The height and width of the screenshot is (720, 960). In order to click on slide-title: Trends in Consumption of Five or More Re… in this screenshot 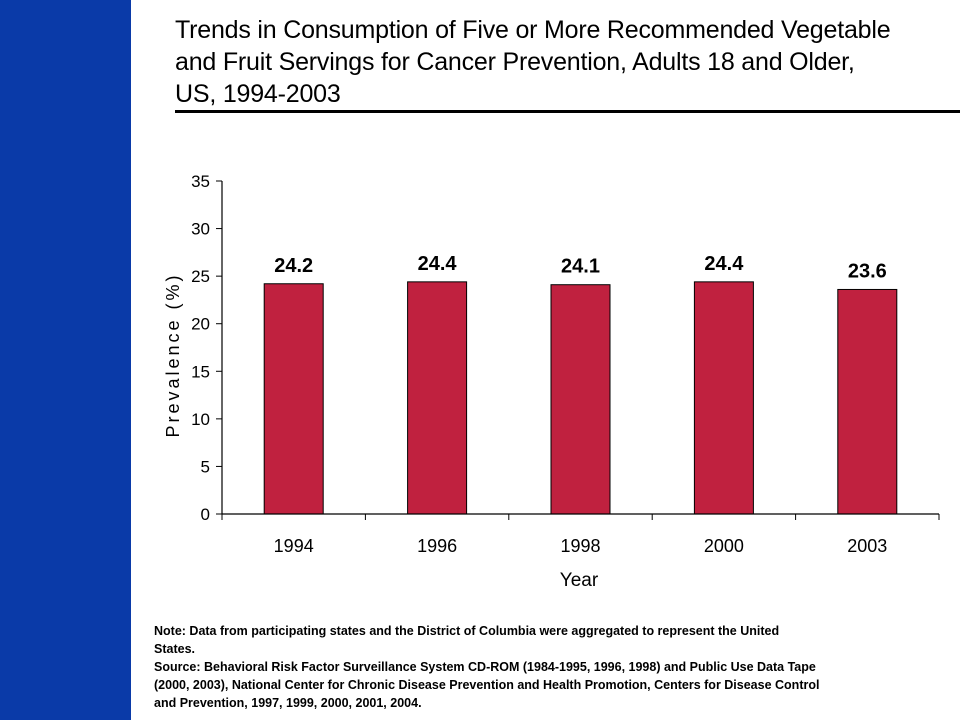, I will do `click(533, 62)`.